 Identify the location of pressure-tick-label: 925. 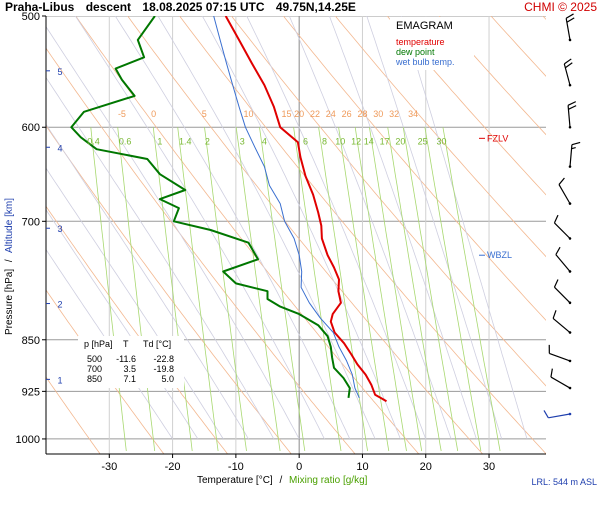
(31, 392).